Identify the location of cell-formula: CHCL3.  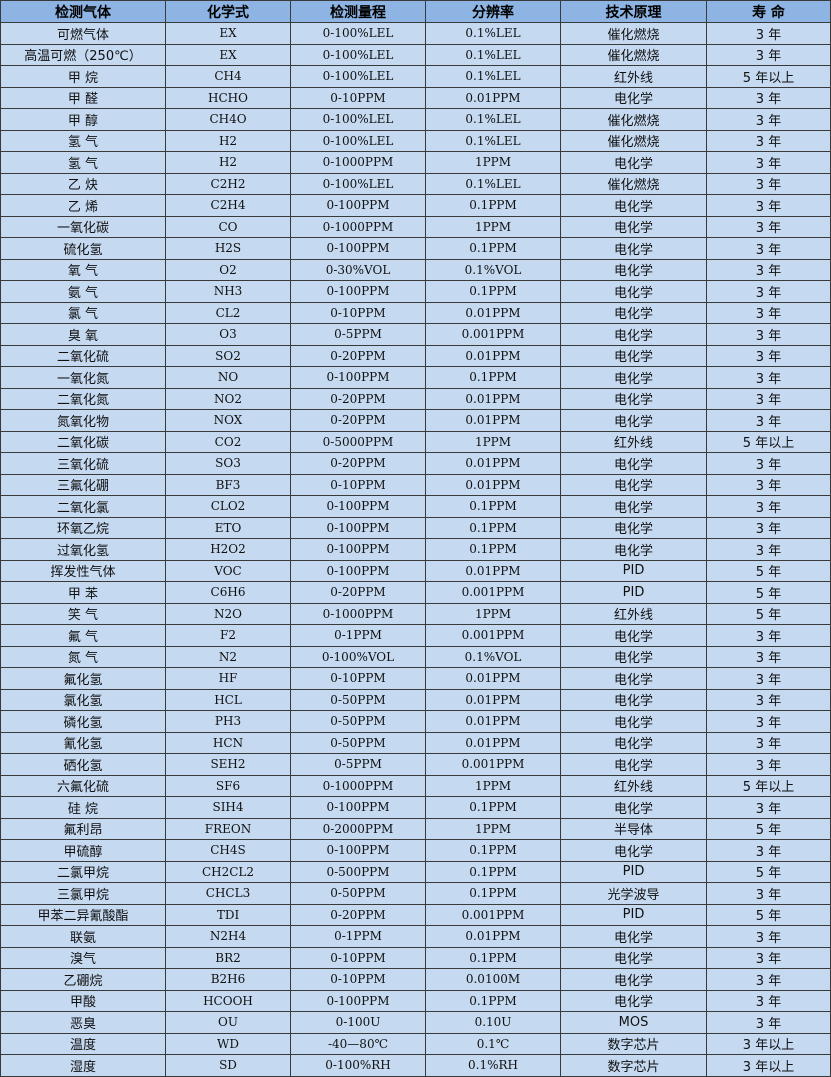
(228, 893).